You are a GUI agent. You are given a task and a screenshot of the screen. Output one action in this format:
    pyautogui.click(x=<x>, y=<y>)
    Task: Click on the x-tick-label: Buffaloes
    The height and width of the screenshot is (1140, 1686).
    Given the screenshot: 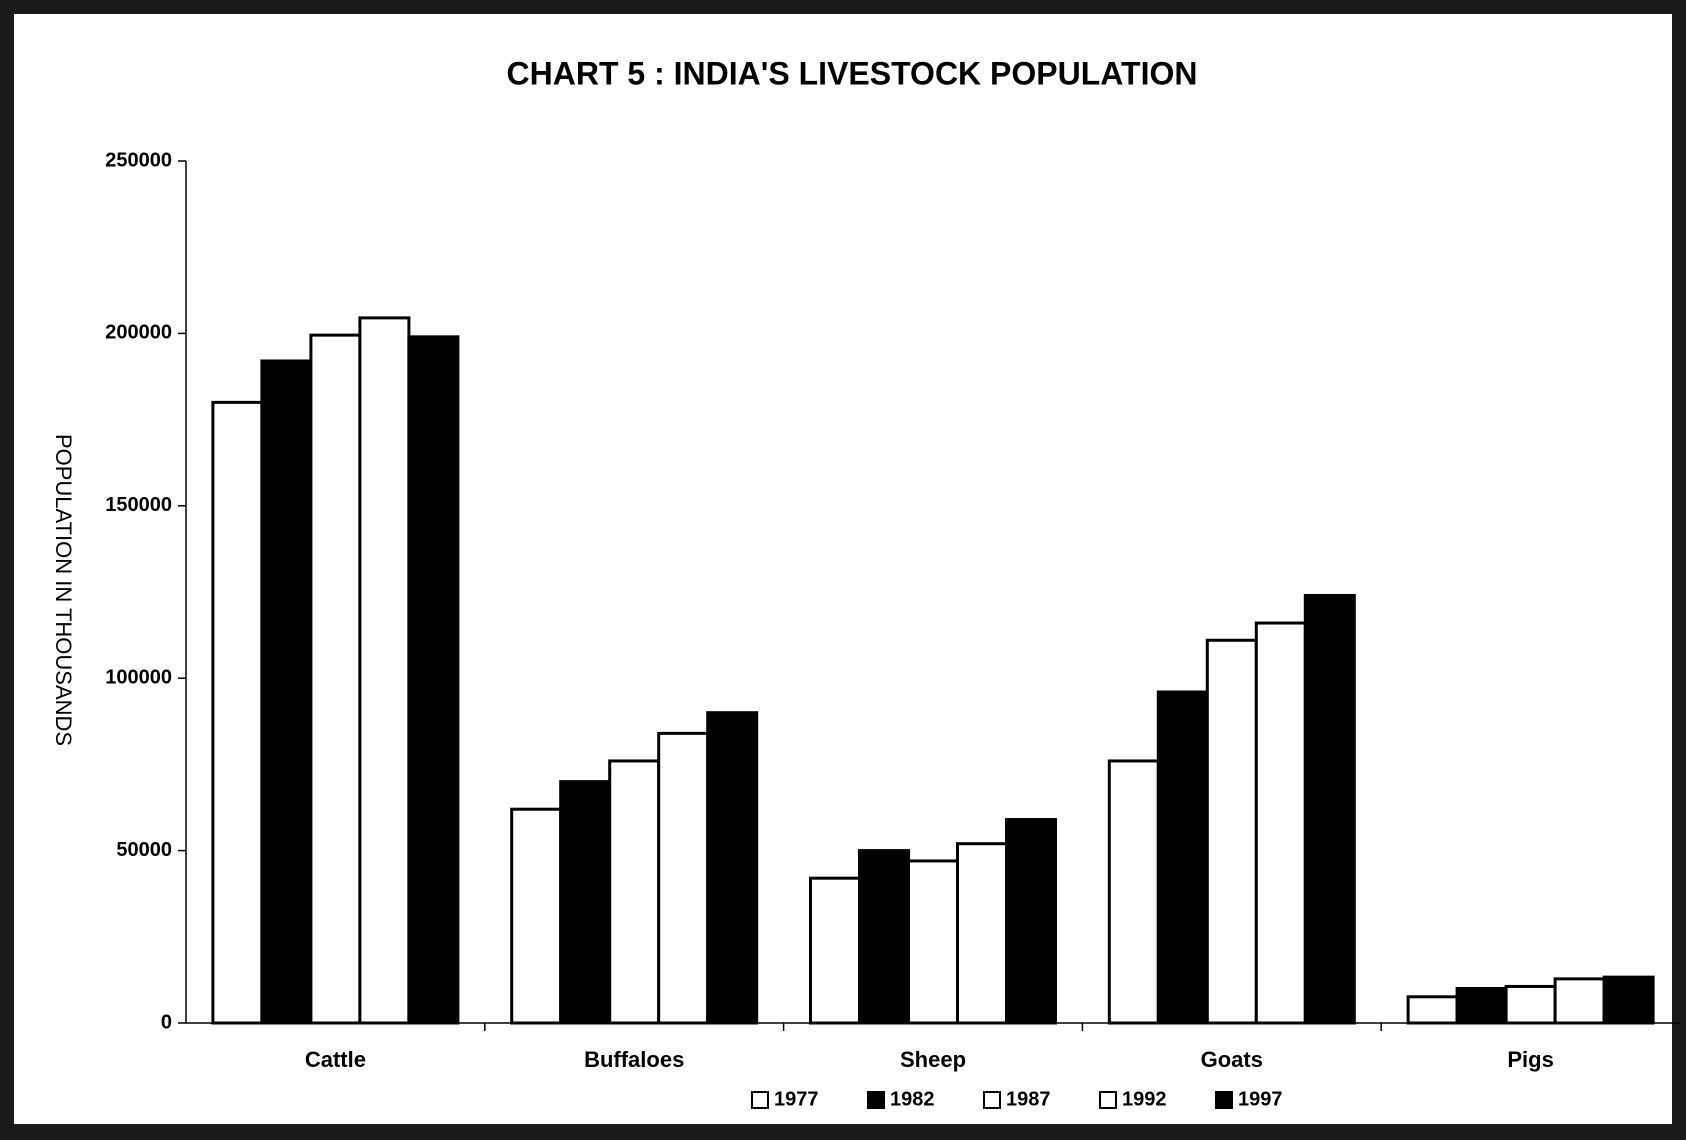 What is the action you would take?
    pyautogui.click(x=634, y=1059)
    